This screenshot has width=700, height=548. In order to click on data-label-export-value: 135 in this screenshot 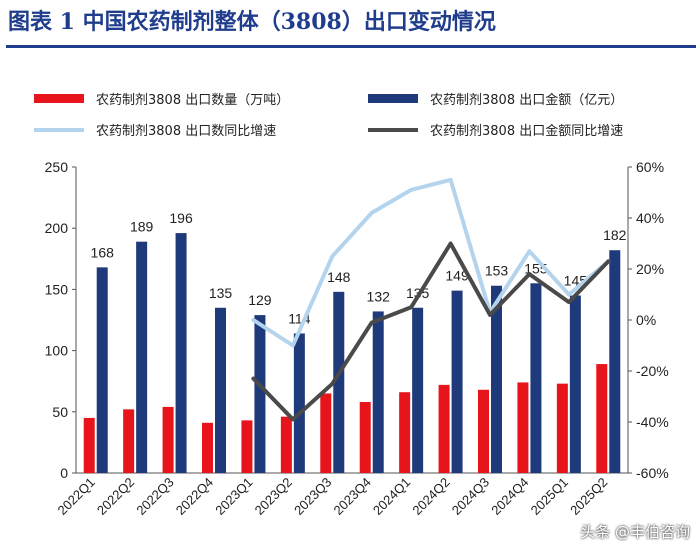, I will do `click(221, 293)`.